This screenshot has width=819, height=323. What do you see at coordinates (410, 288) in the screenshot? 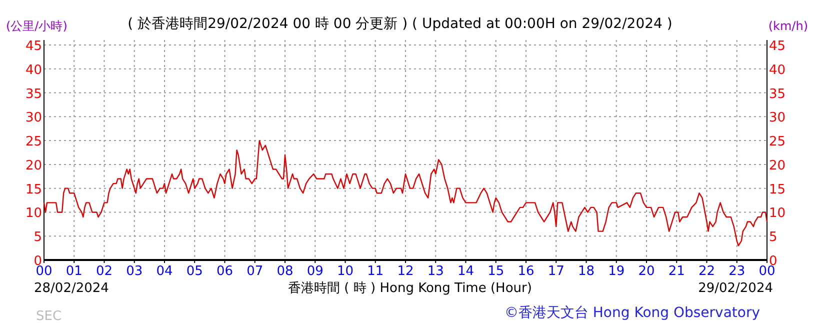
I see `x-axis-title: 香港時間 ( 時 ) Hong Kong Time (Hour)` at bounding box center [410, 288].